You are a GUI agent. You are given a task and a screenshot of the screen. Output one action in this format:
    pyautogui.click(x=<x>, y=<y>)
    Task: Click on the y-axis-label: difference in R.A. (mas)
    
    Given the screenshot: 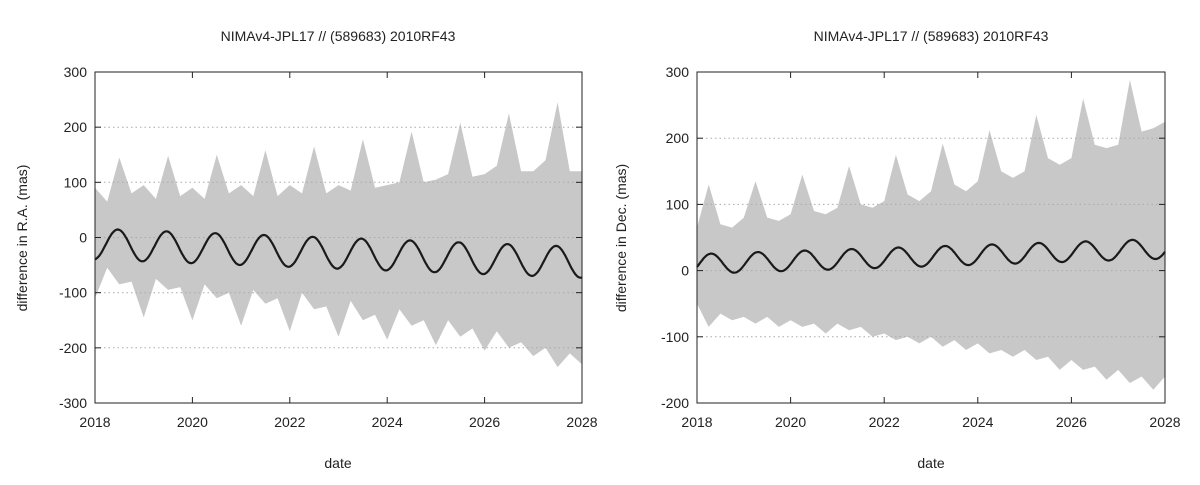 What is the action you would take?
    pyautogui.click(x=22, y=238)
    